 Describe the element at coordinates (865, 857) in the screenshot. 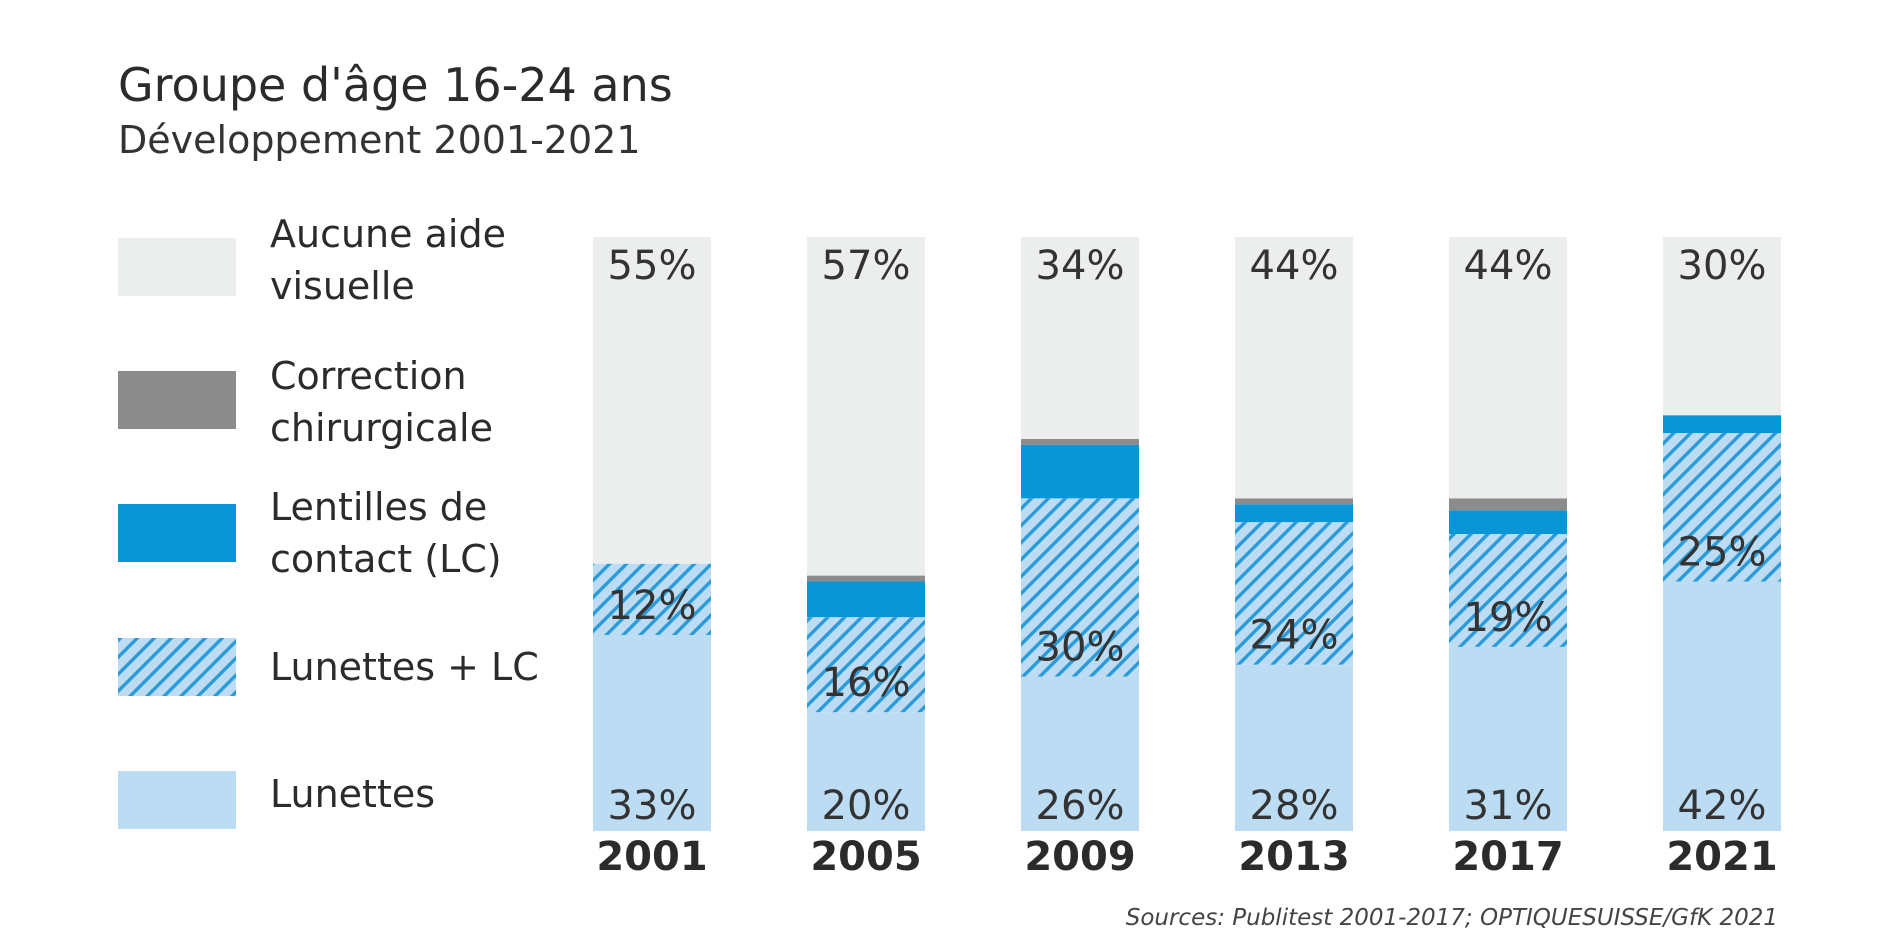

I see `x-tick-label-2005: 2005` at that location.